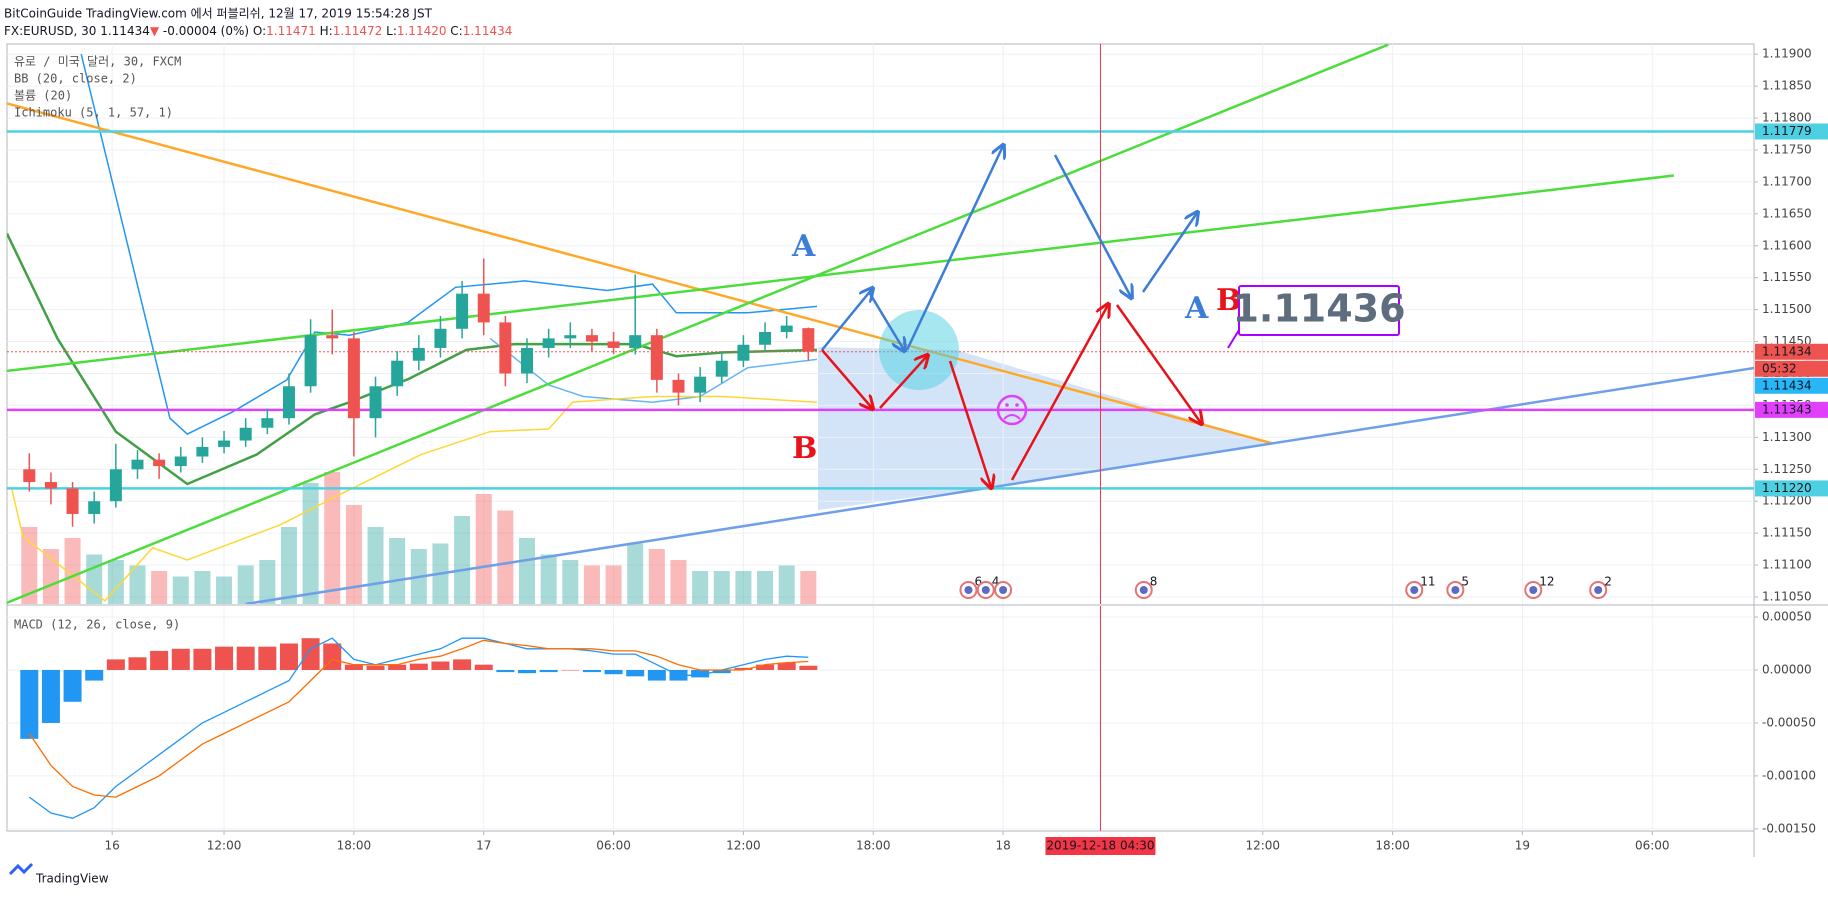  Describe the element at coordinates (1787, 469) in the screenshot. I see `y-tick-label: 1.11250` at that location.